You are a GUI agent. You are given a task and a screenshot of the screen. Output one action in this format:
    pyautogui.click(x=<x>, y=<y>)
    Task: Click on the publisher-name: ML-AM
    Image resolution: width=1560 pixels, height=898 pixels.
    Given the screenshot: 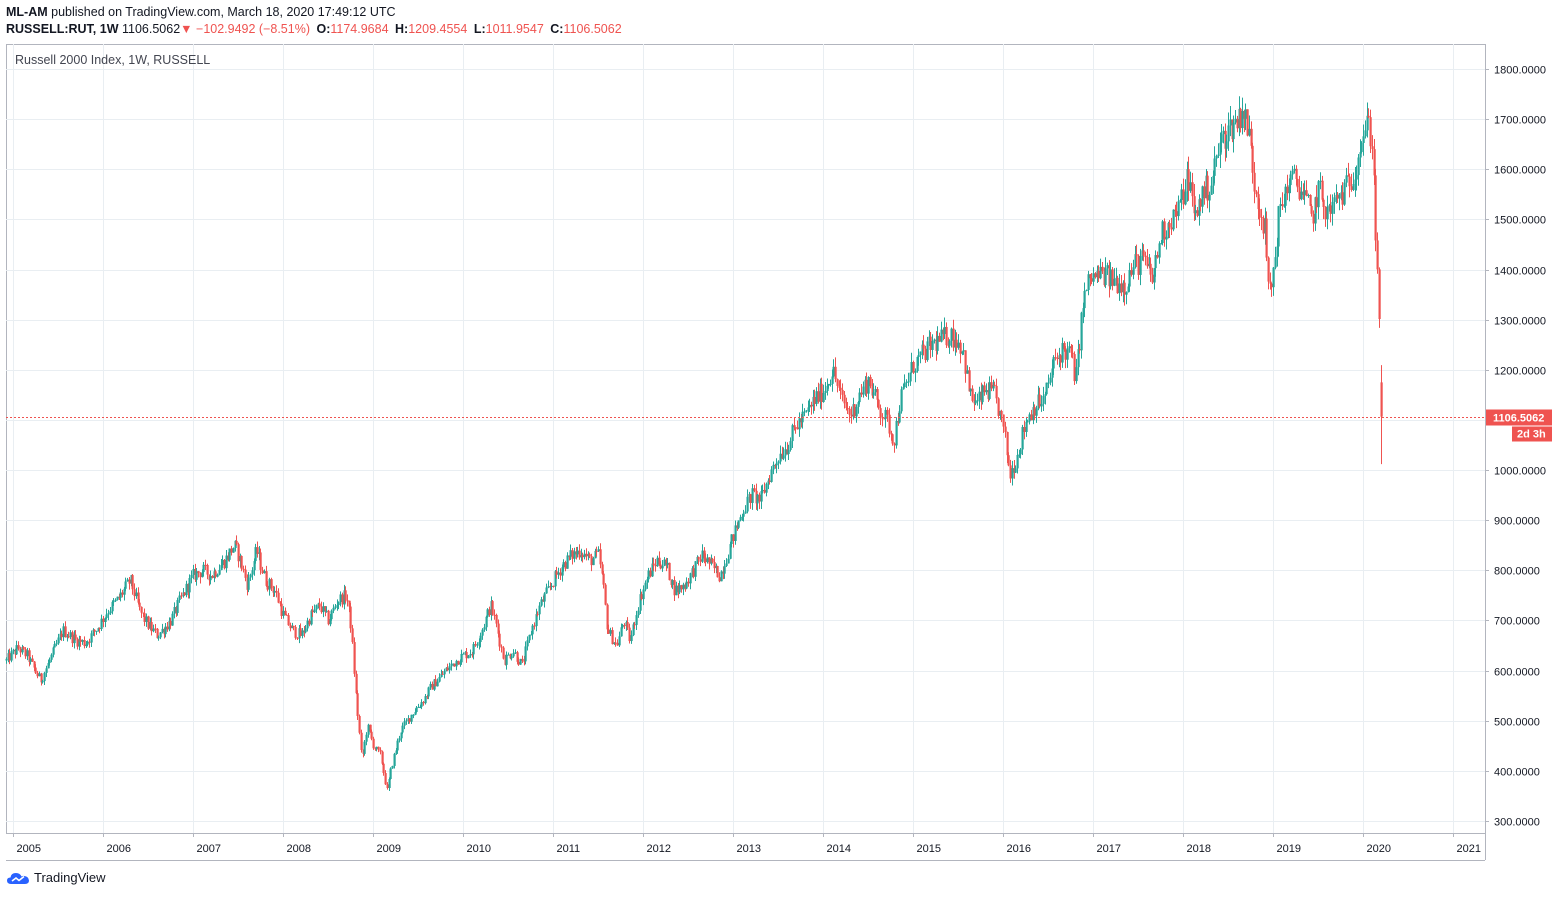 What is the action you would take?
    pyautogui.click(x=27, y=12)
    